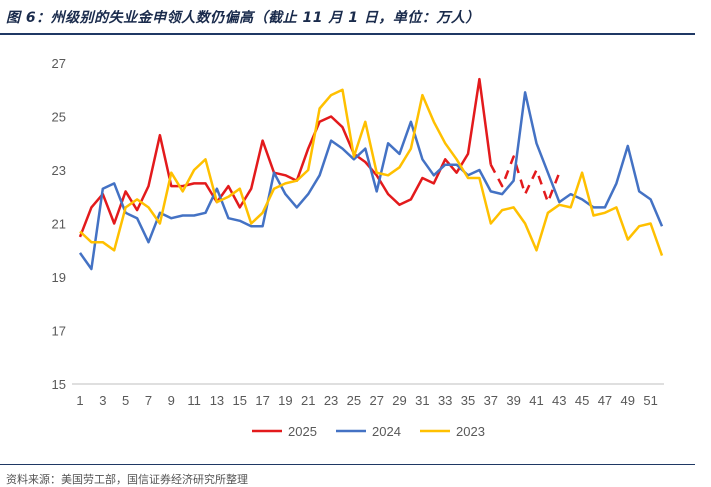 Image resolution: width=711 pixels, height=487 pixels. What do you see at coordinates (399, 400) in the screenshot?
I see `x-tick-label: 29` at bounding box center [399, 400].